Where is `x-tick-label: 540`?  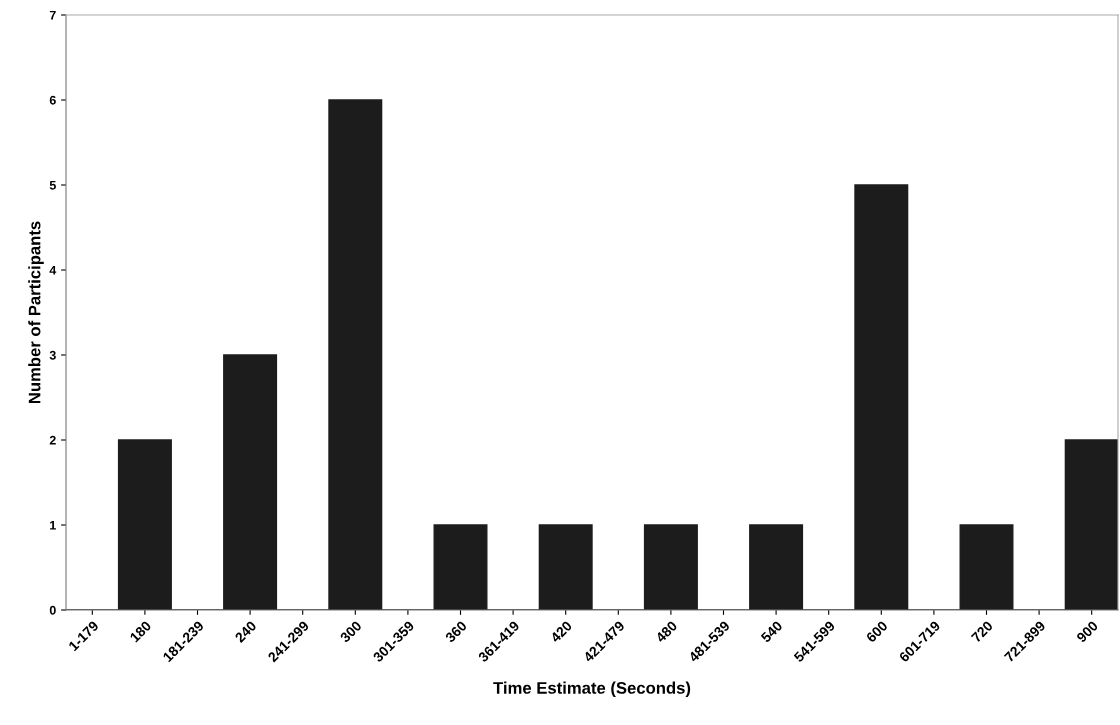
x-tick-label: 540 is located at coordinates (771, 632).